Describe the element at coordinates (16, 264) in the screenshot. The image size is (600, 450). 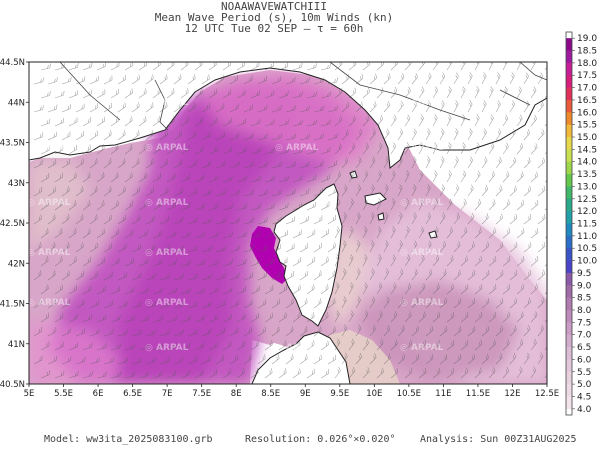
I see `lat-tick-label: 42N` at that location.